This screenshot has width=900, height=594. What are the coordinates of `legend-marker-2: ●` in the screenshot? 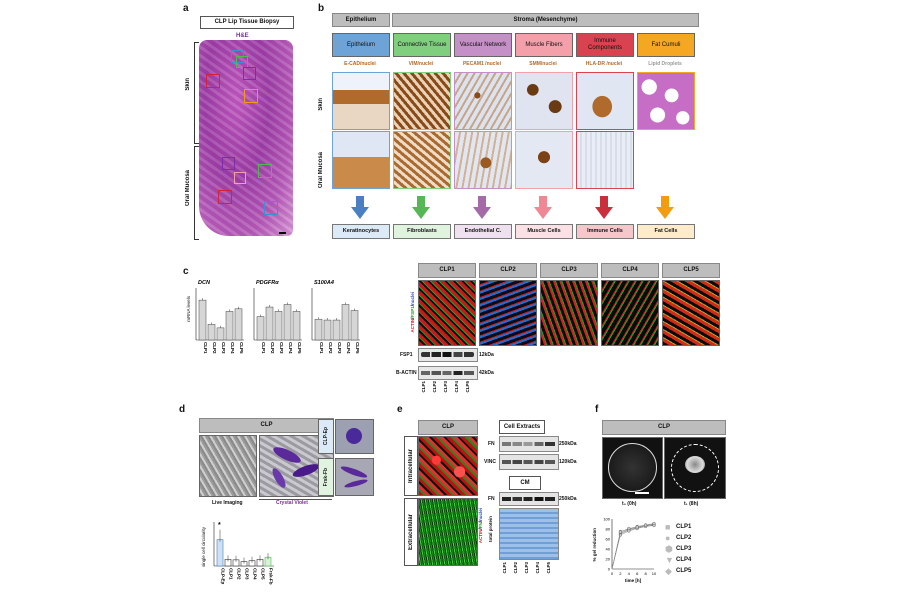 It's located at (668, 538).